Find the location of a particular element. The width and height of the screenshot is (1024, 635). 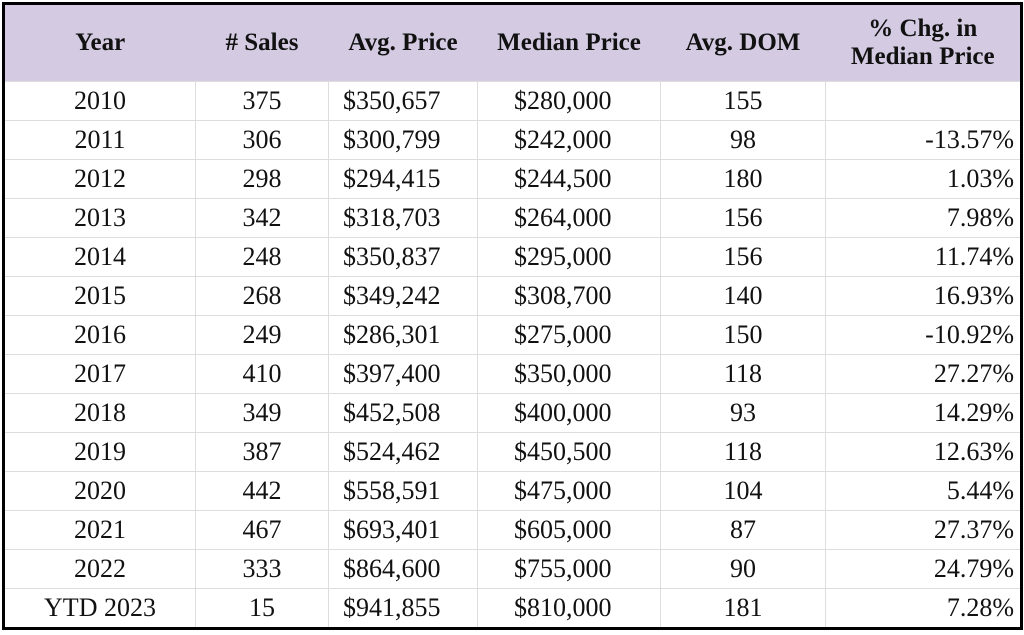

table-cell: 2020 is located at coordinates (99, 491).